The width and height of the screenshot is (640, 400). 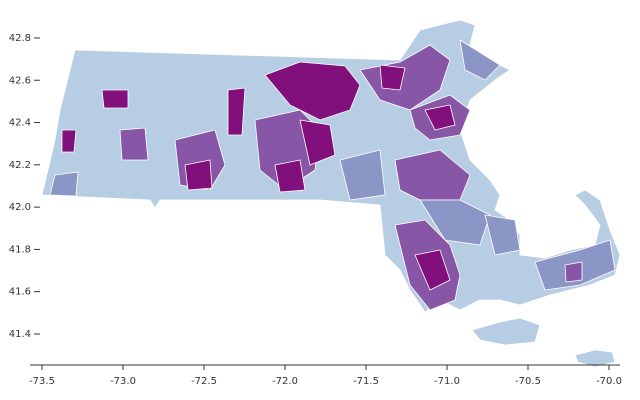 I want to click on x-tick-label: -73.0, so click(x=123, y=381).